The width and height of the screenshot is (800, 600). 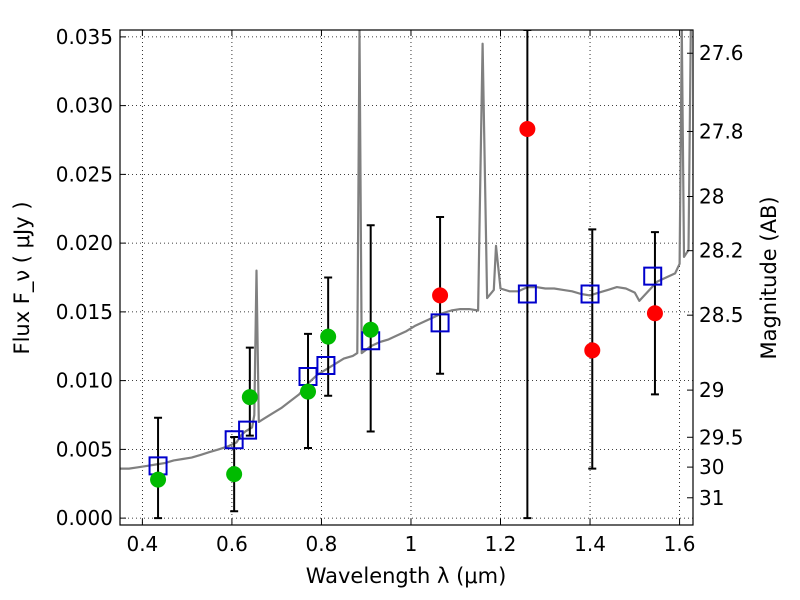 I want to click on x-tick-label: 0.6, so click(x=232, y=544).